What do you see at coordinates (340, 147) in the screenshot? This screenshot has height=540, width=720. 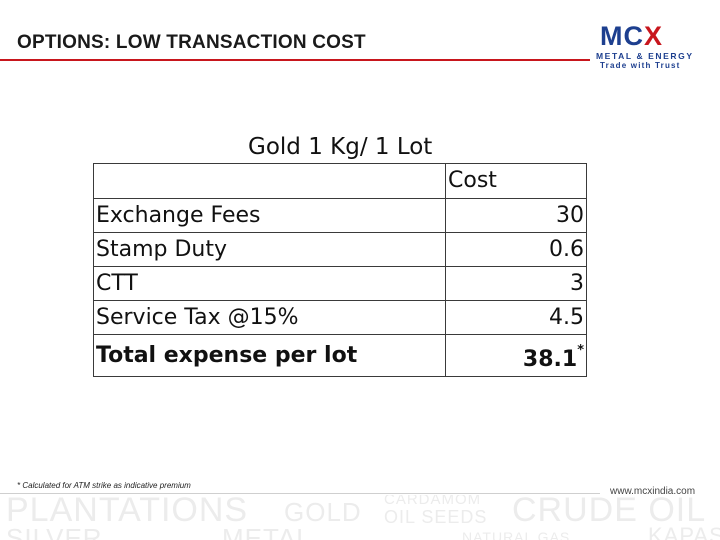 I see `table-heading: Gold 1 Kg/ 1 Lot` at bounding box center [340, 147].